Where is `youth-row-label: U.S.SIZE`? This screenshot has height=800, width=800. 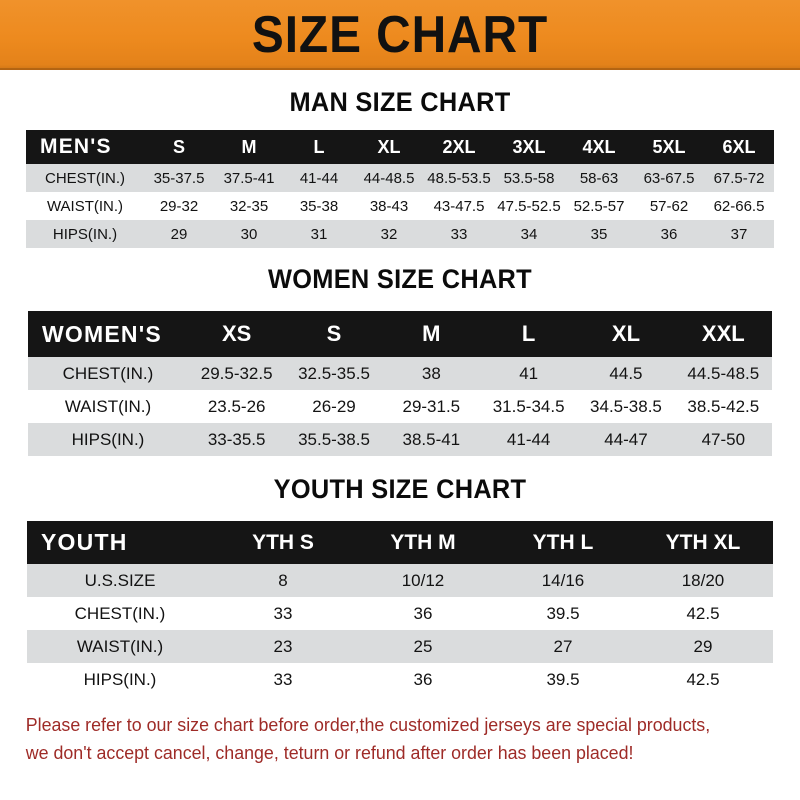
youth-row-label: U.S.SIZE is located at coordinates (120, 580).